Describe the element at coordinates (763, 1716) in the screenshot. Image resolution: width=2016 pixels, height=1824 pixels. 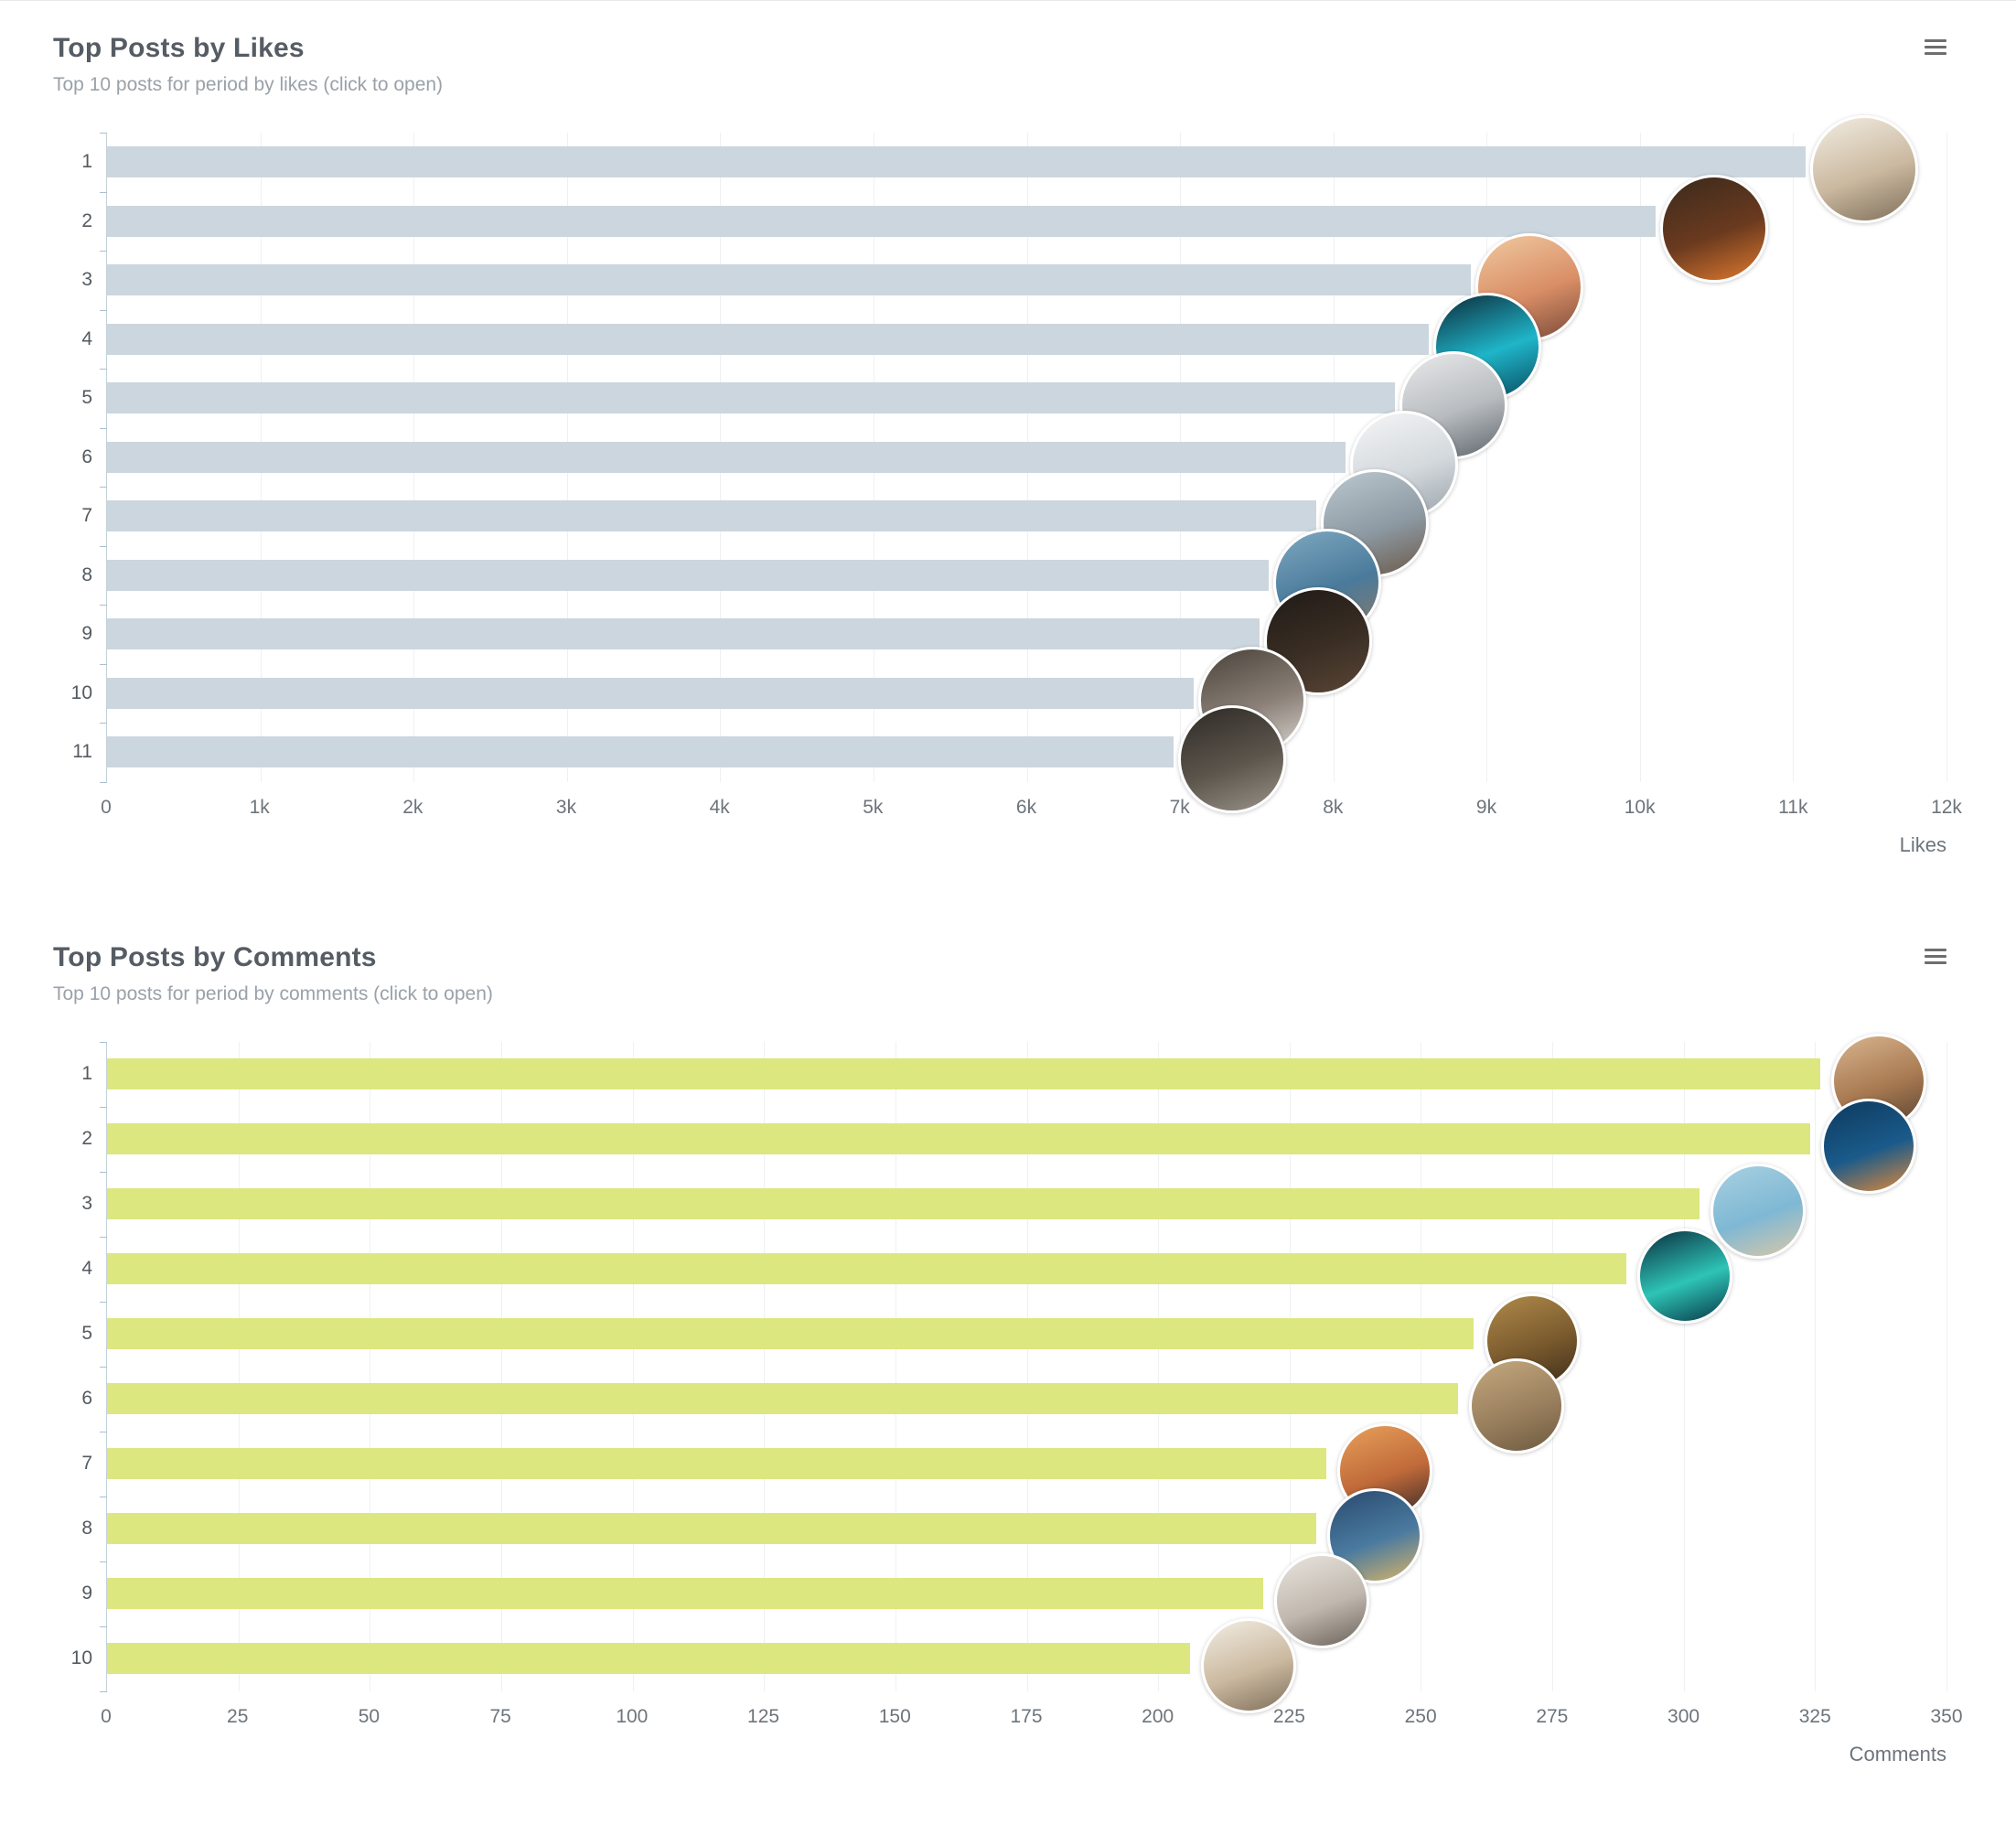
I see `x-tick-label: 125` at that location.